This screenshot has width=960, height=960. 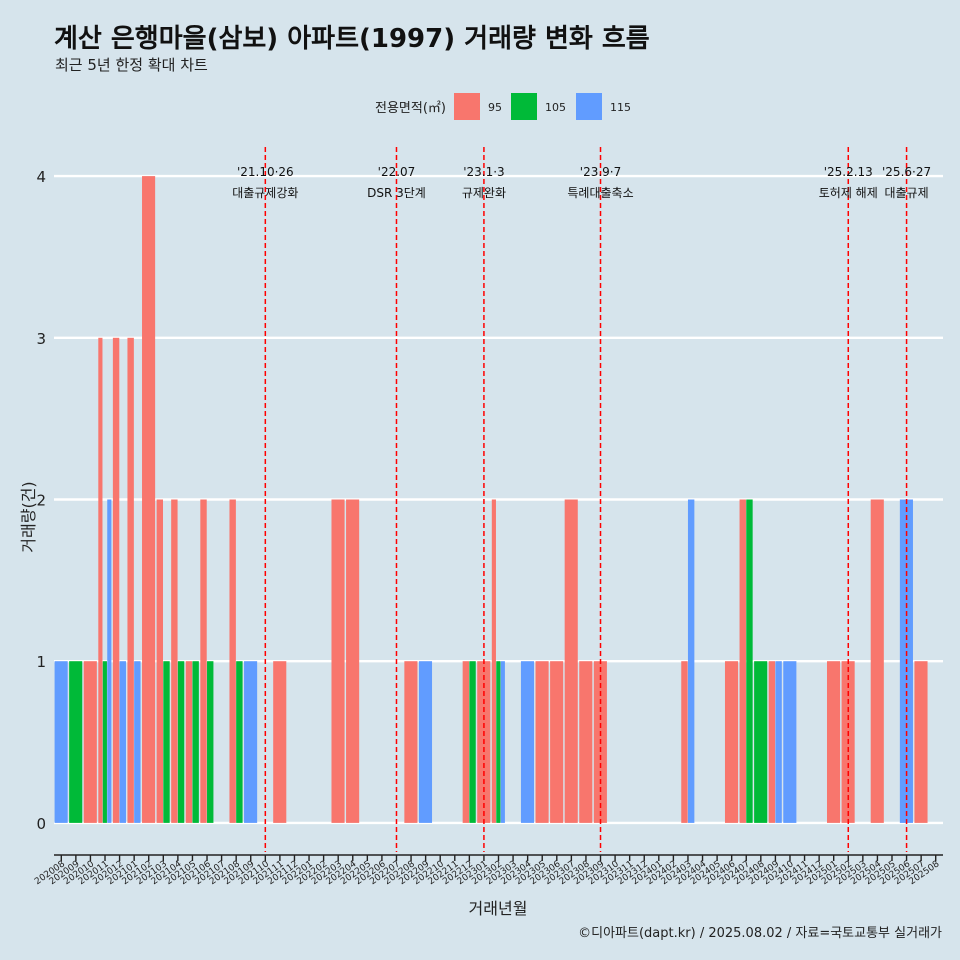 What do you see at coordinates (906, 172) in the screenshot?
I see `event-date: '25.6·27` at bounding box center [906, 172].